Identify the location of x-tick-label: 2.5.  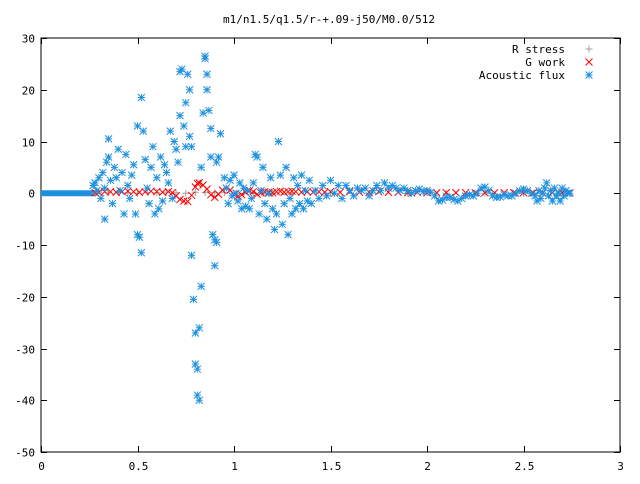
(525, 466).